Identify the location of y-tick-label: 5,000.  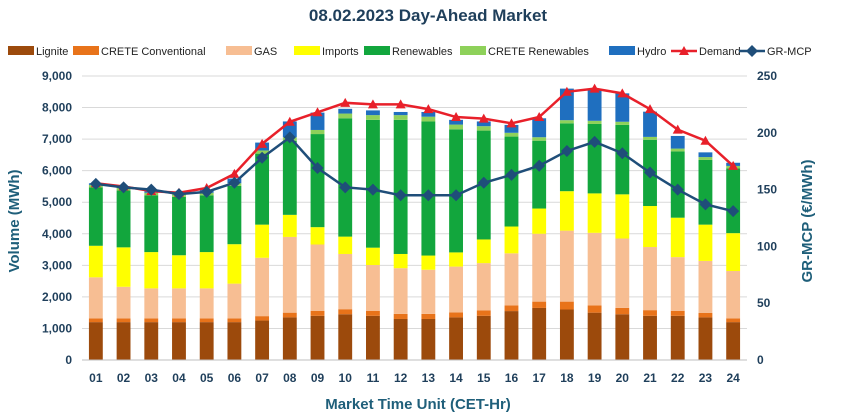
(57, 202).